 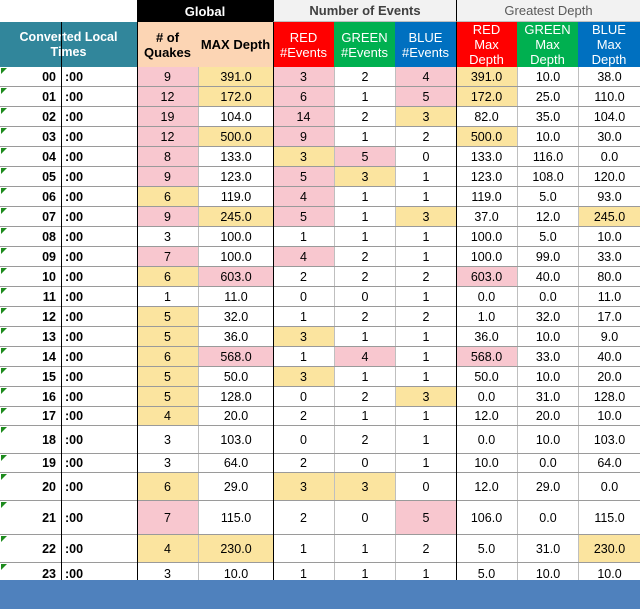 I want to click on green-max-depth-cell: 40.0, so click(x=547, y=276).